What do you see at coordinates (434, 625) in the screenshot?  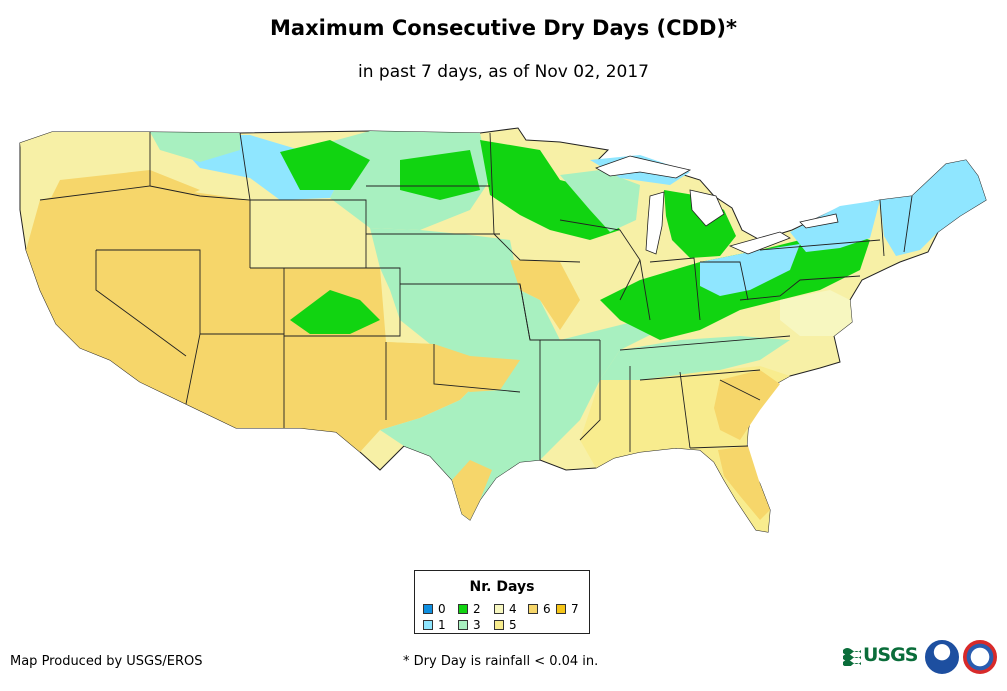 I see `legend-item-1: 1` at bounding box center [434, 625].